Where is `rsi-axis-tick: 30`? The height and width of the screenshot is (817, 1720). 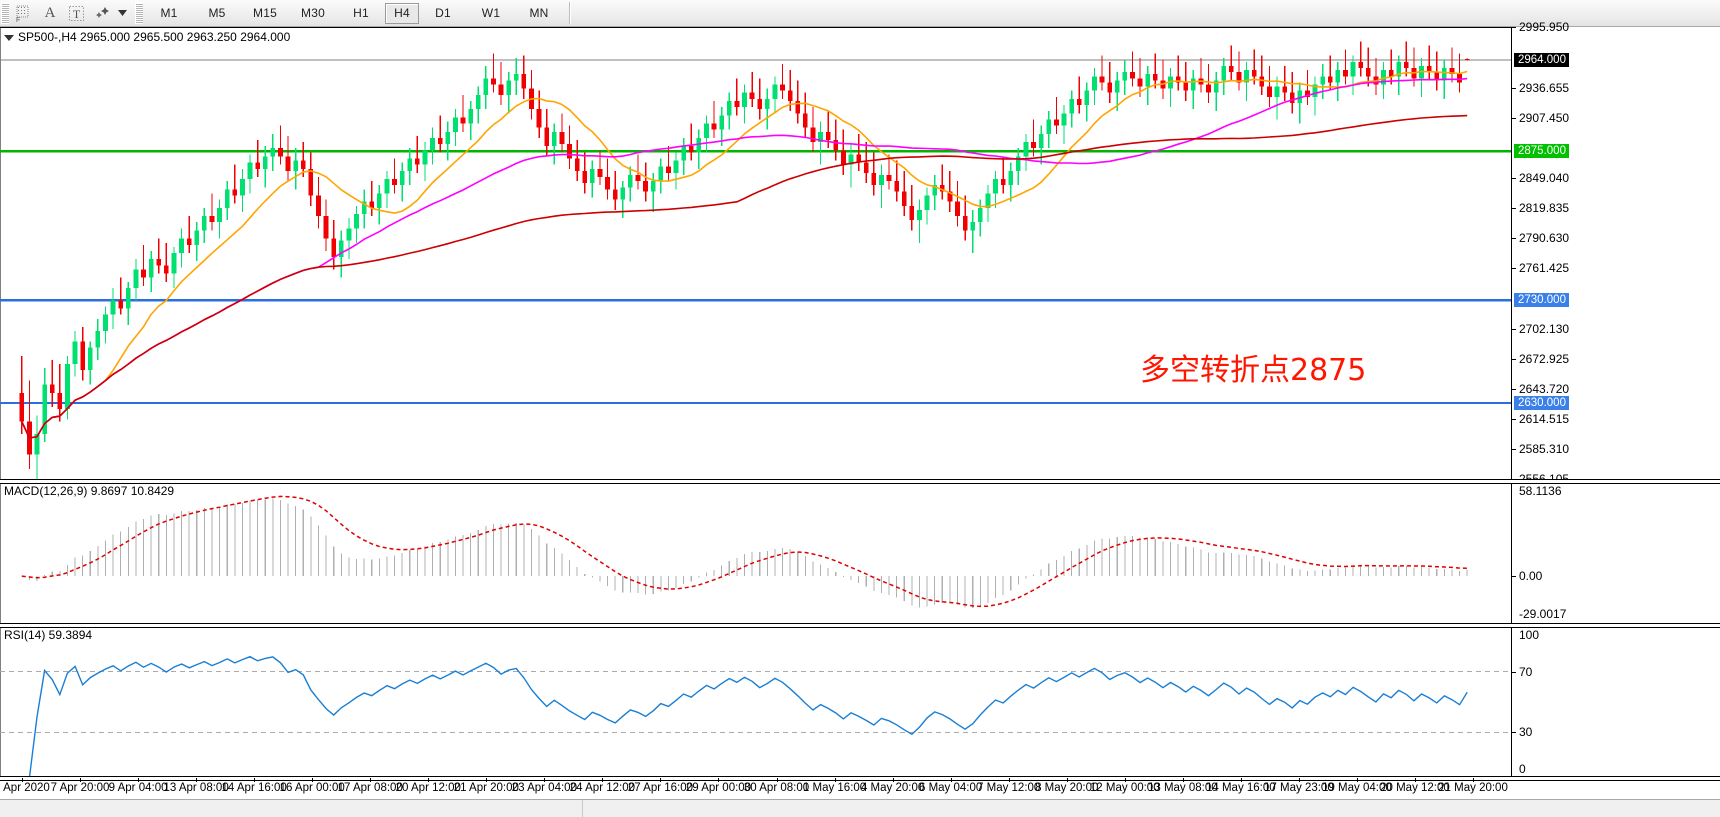
rsi-axis-tick: 30 is located at coordinates (1522, 732).